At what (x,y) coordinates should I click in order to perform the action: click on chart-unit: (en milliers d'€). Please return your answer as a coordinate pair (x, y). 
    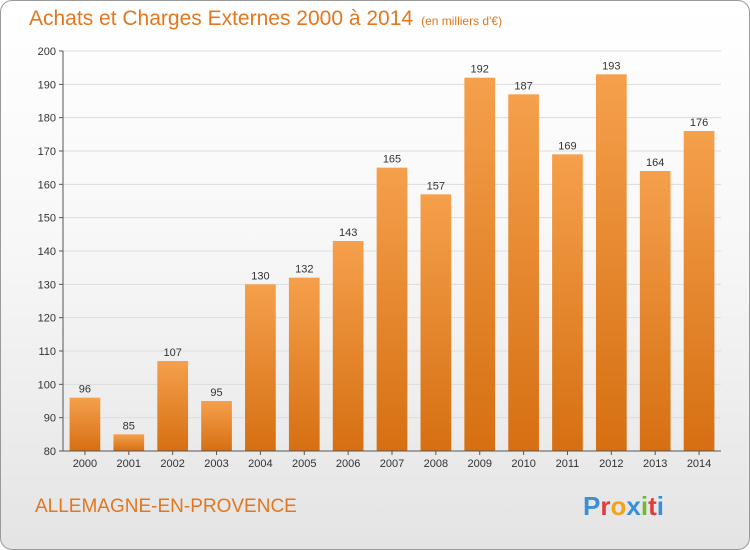
    Looking at the image, I should click on (462, 21).